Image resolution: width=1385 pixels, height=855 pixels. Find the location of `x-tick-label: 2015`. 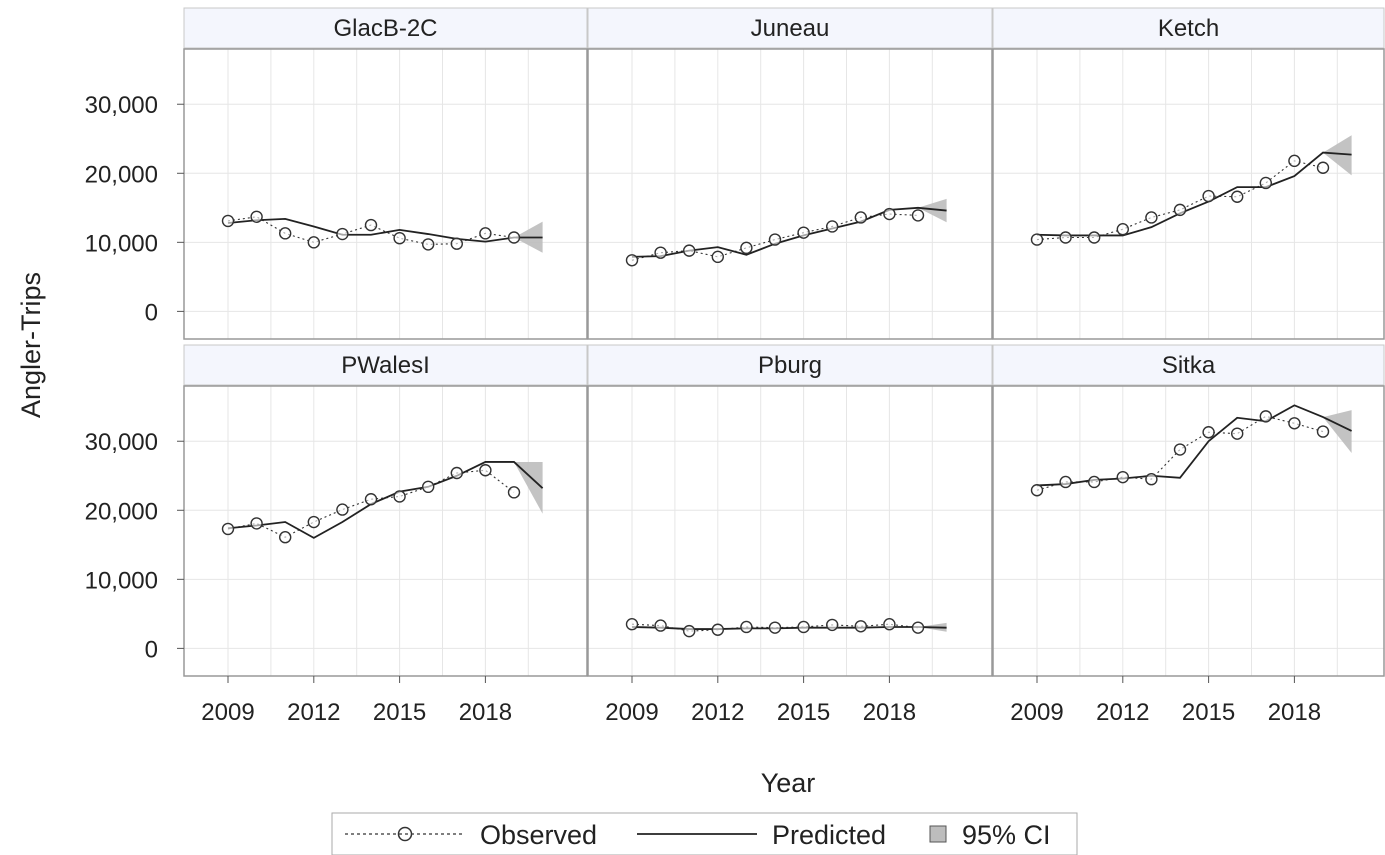

x-tick-label: 2015 is located at coordinates (803, 712).